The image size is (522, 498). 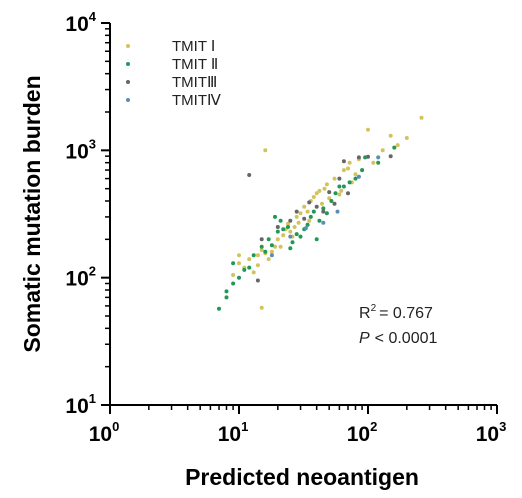 What do you see at coordinates (196, 100) in the screenshot?
I see `legend-label: TMITⅣ` at bounding box center [196, 100].